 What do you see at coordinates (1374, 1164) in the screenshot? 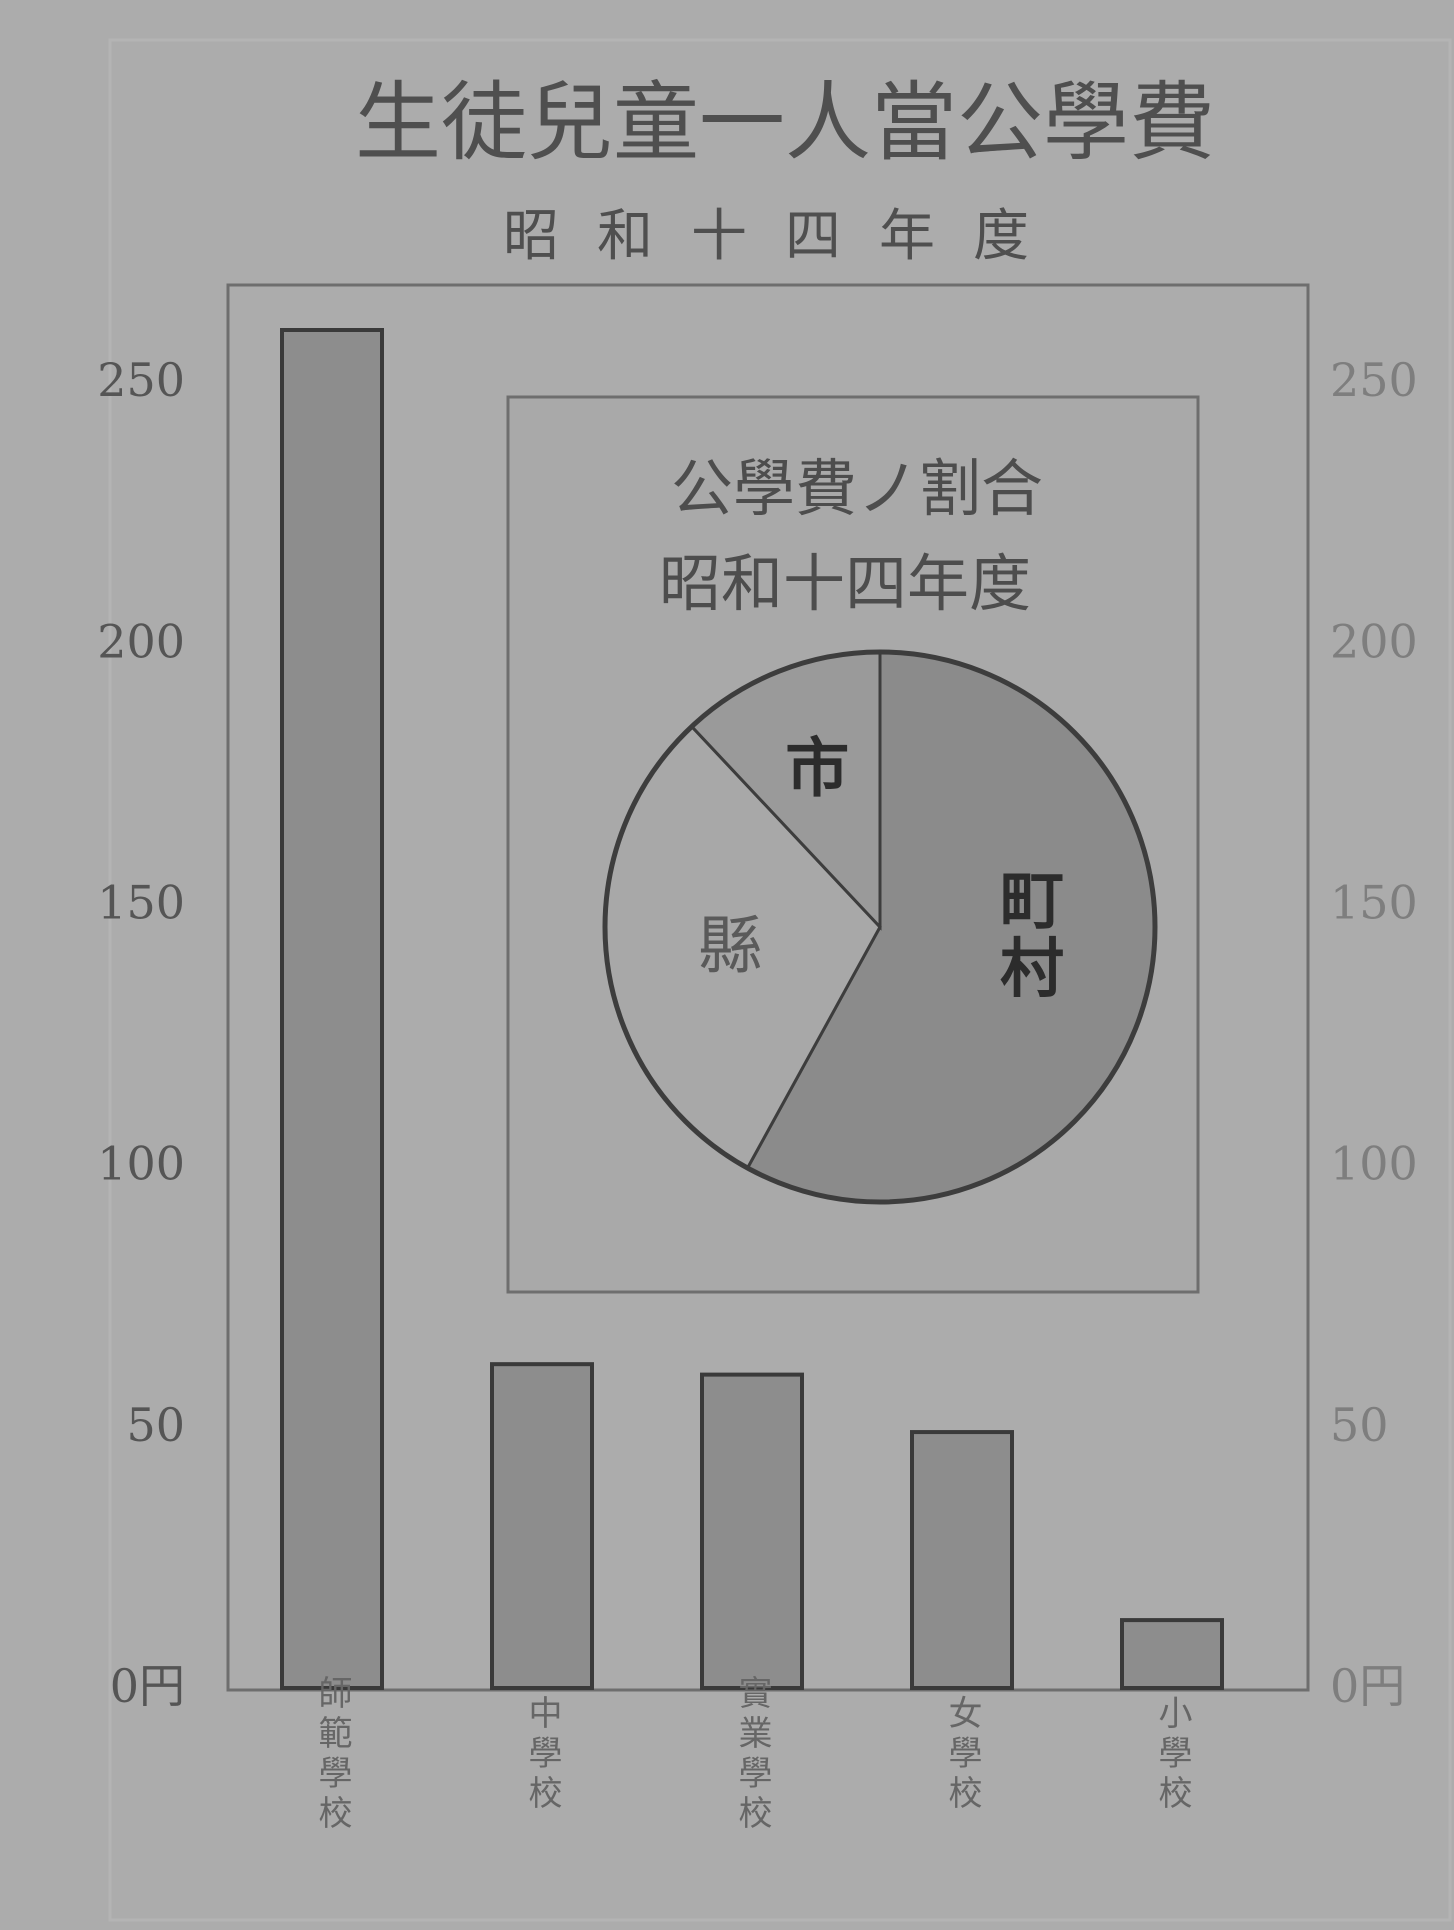
I see `right-tick-label: 100` at bounding box center [1374, 1164].